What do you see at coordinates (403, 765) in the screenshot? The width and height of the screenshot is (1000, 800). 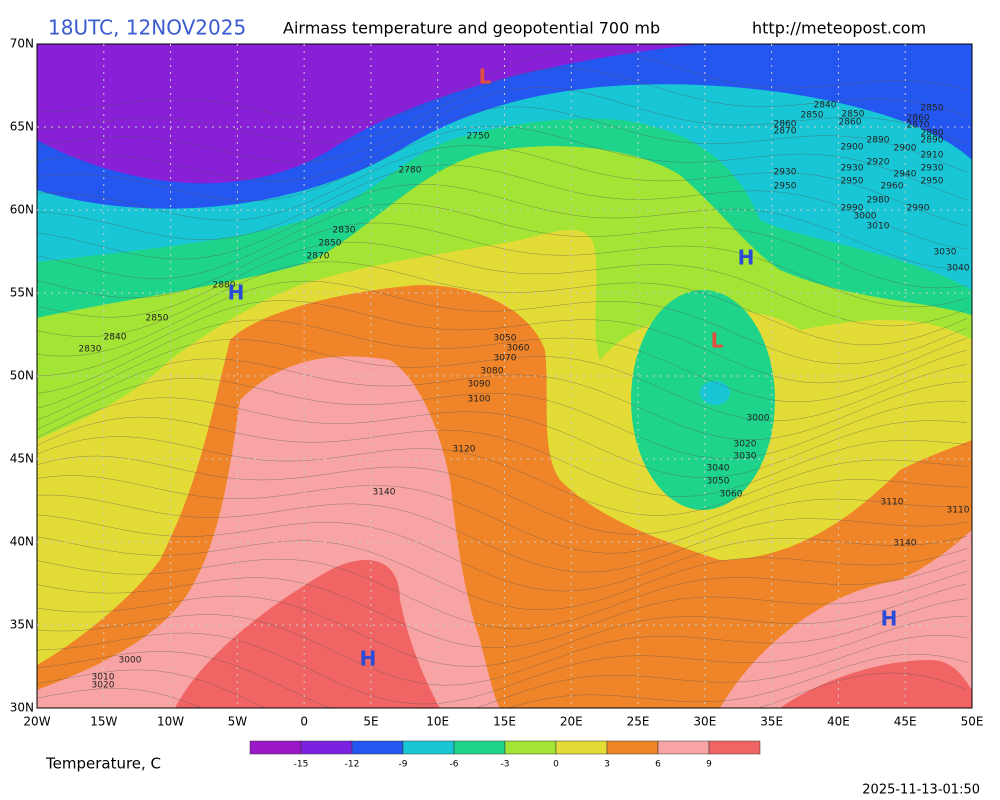 I see `colorbar-tick-label: -9` at bounding box center [403, 765].